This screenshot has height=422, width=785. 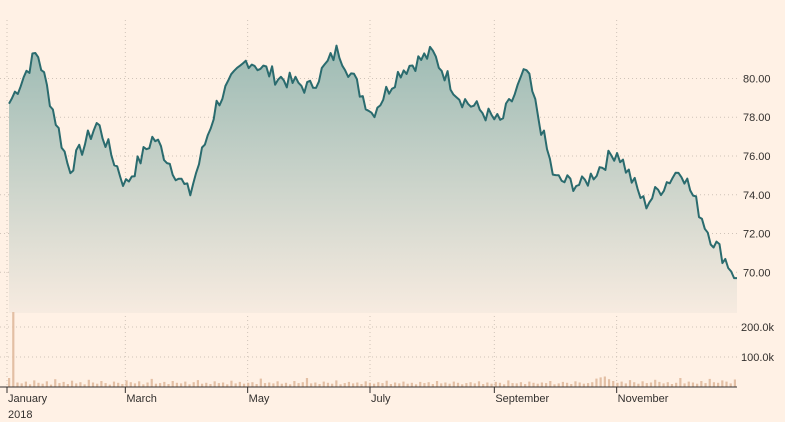 I want to click on year-label: 2018, so click(x=20, y=415).